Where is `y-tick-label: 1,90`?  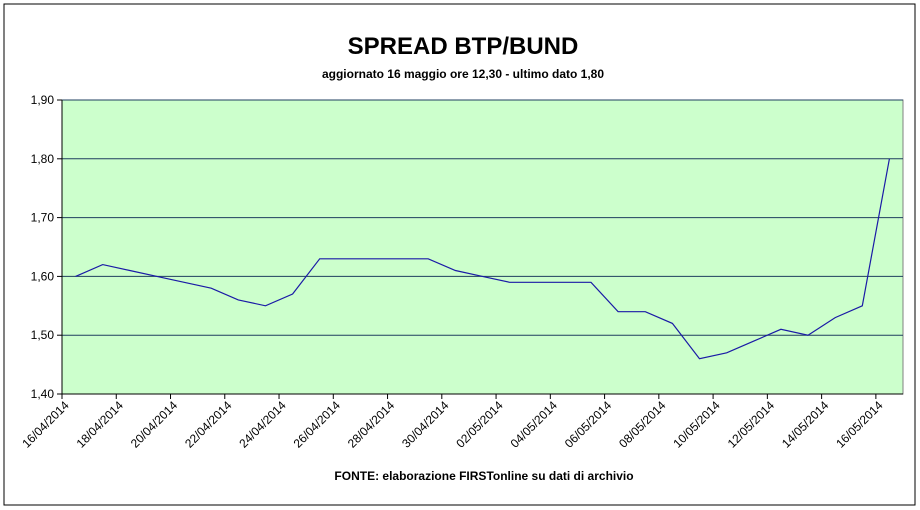 y-tick-label: 1,90 is located at coordinates (43, 100).